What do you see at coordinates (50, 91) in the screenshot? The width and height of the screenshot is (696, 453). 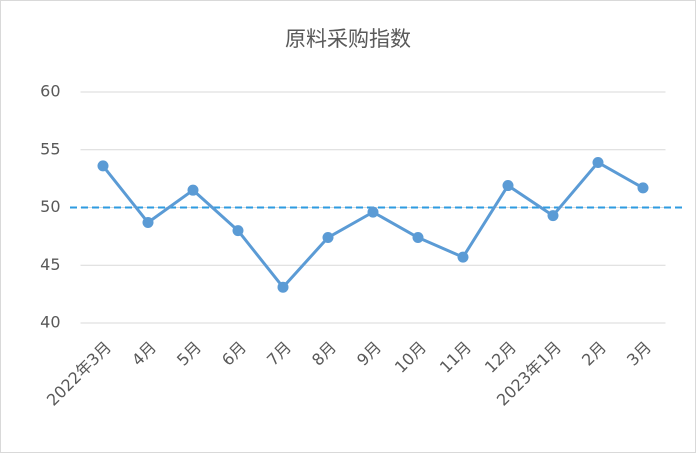 I see `y-tick-label: 60` at bounding box center [50, 91].